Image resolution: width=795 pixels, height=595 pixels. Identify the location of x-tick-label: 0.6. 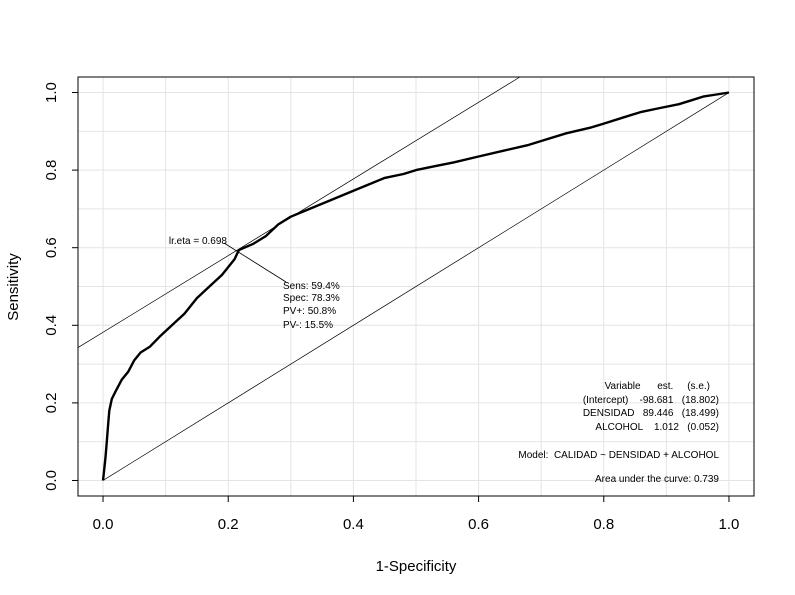
(478, 524).